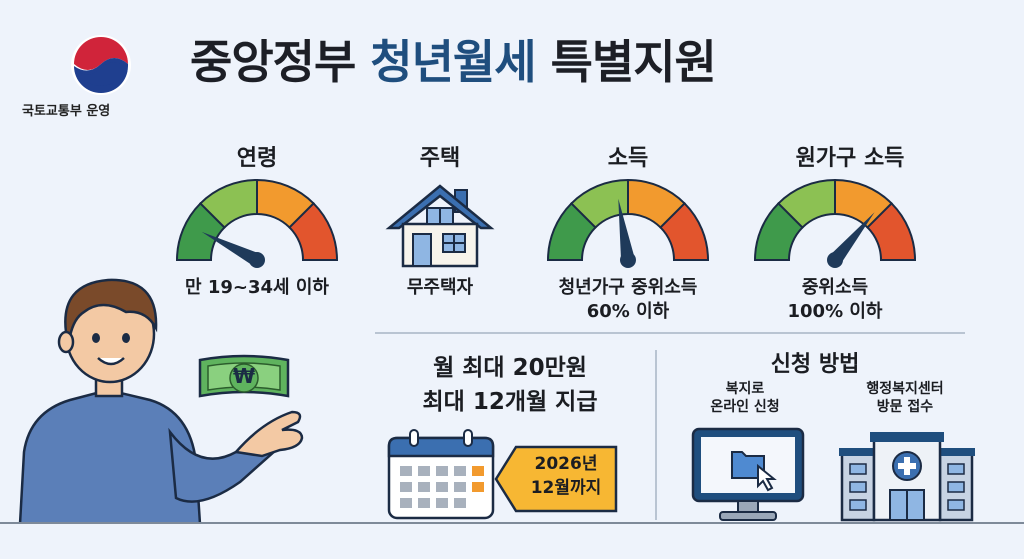 Image resolution: width=1024 pixels, height=559 pixels. I want to click on apply-office-line2: 방문 접수, so click(905, 407).